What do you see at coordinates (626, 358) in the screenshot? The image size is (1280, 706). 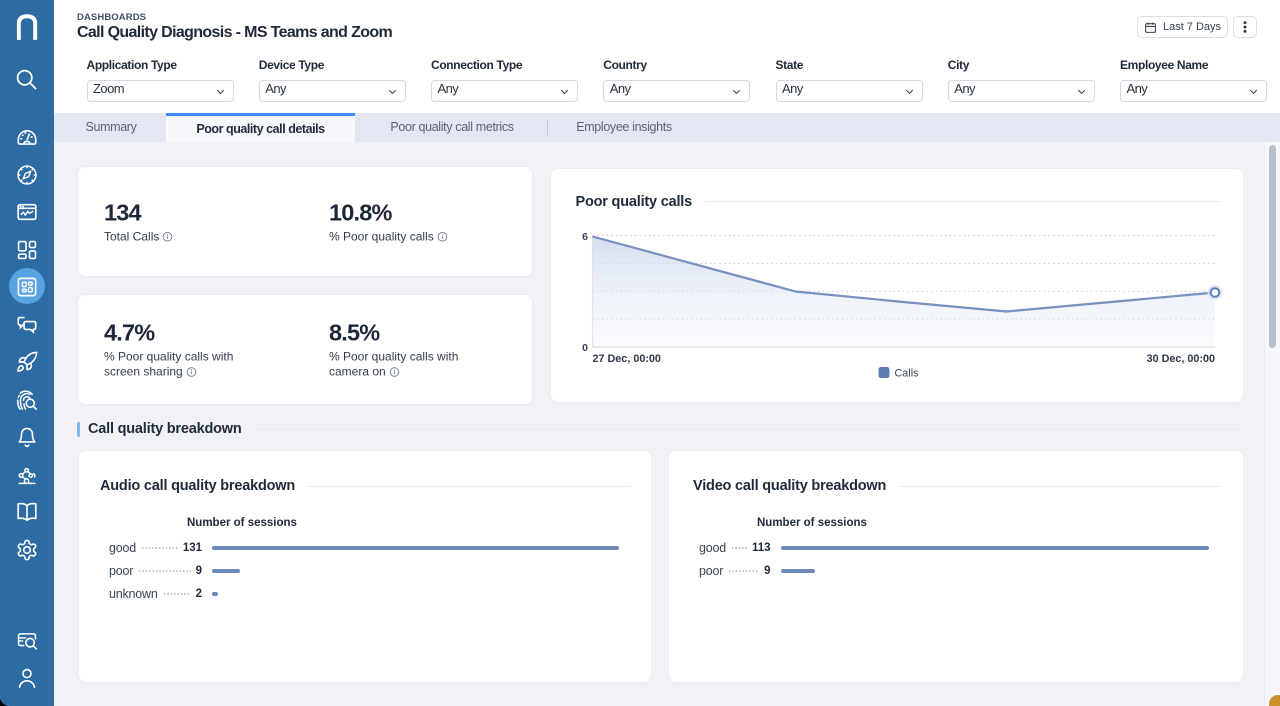 I see `svg-text: 27 Dec, 00:00` at bounding box center [626, 358].